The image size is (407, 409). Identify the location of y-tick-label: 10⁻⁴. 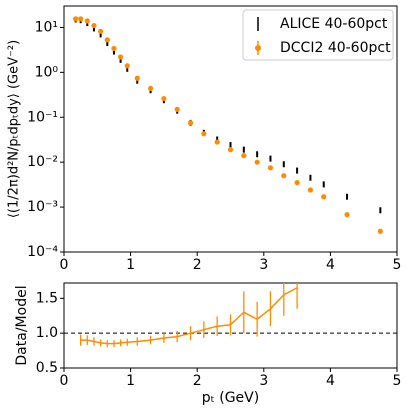
(42, 252).